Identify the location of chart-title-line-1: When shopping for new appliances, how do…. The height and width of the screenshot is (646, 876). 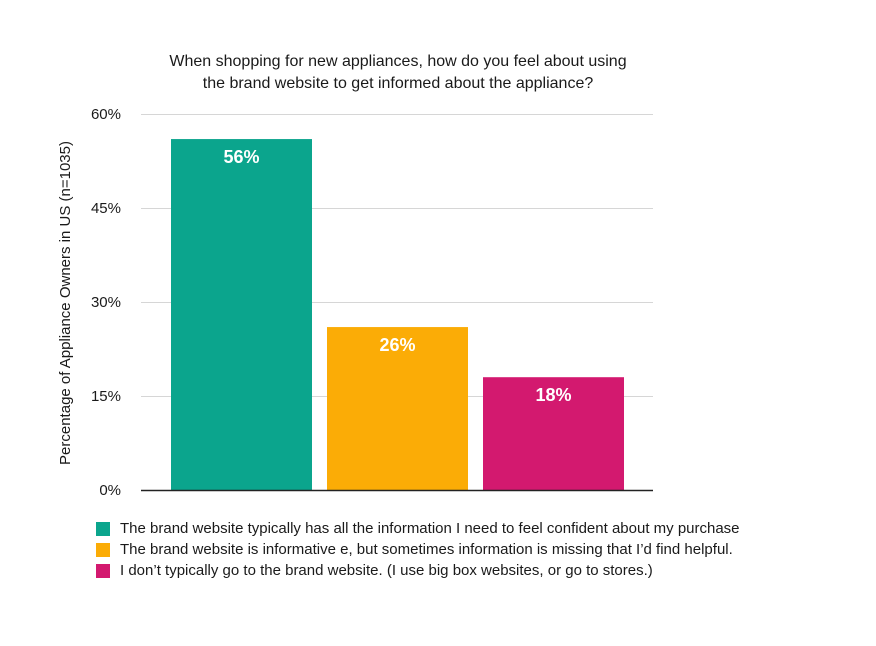
(398, 61).